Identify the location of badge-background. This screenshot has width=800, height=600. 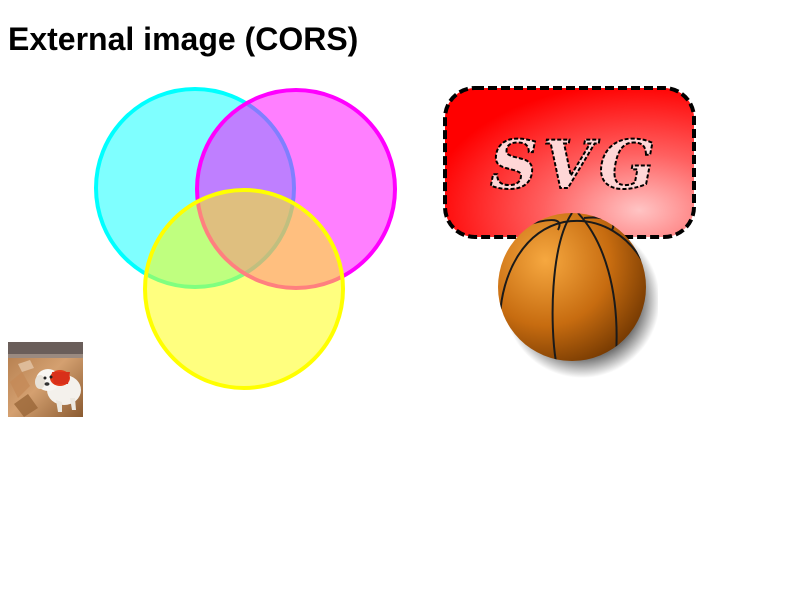
(569, 162).